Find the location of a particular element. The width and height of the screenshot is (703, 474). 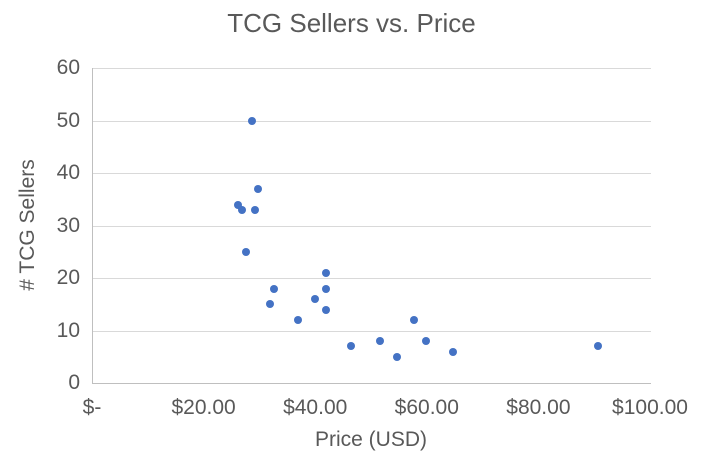

x-tick-label-40: $40.00 is located at coordinates (315, 407).